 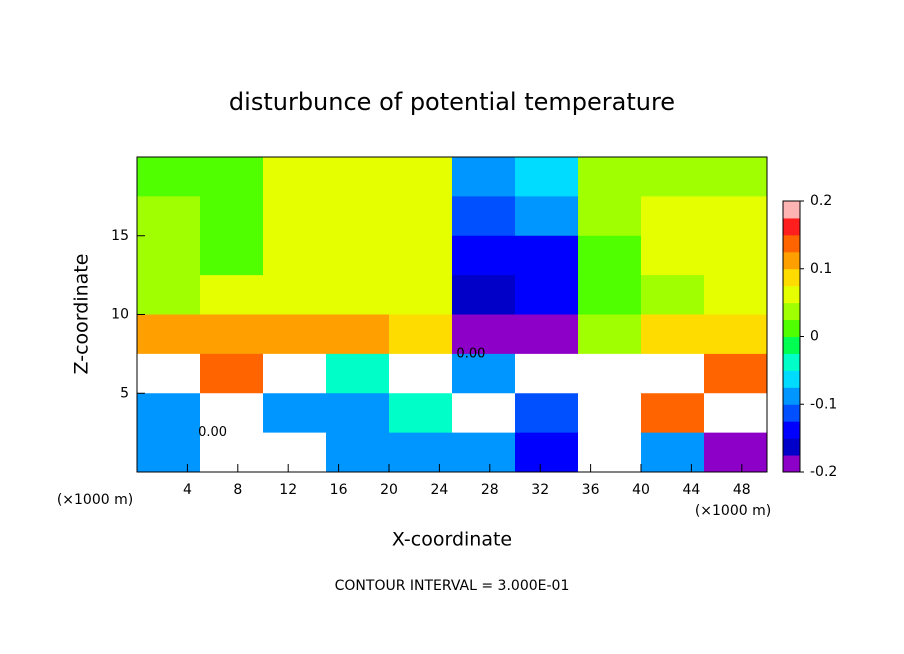 What do you see at coordinates (540, 490) in the screenshot?
I see `x-tick-label: 32` at bounding box center [540, 490].